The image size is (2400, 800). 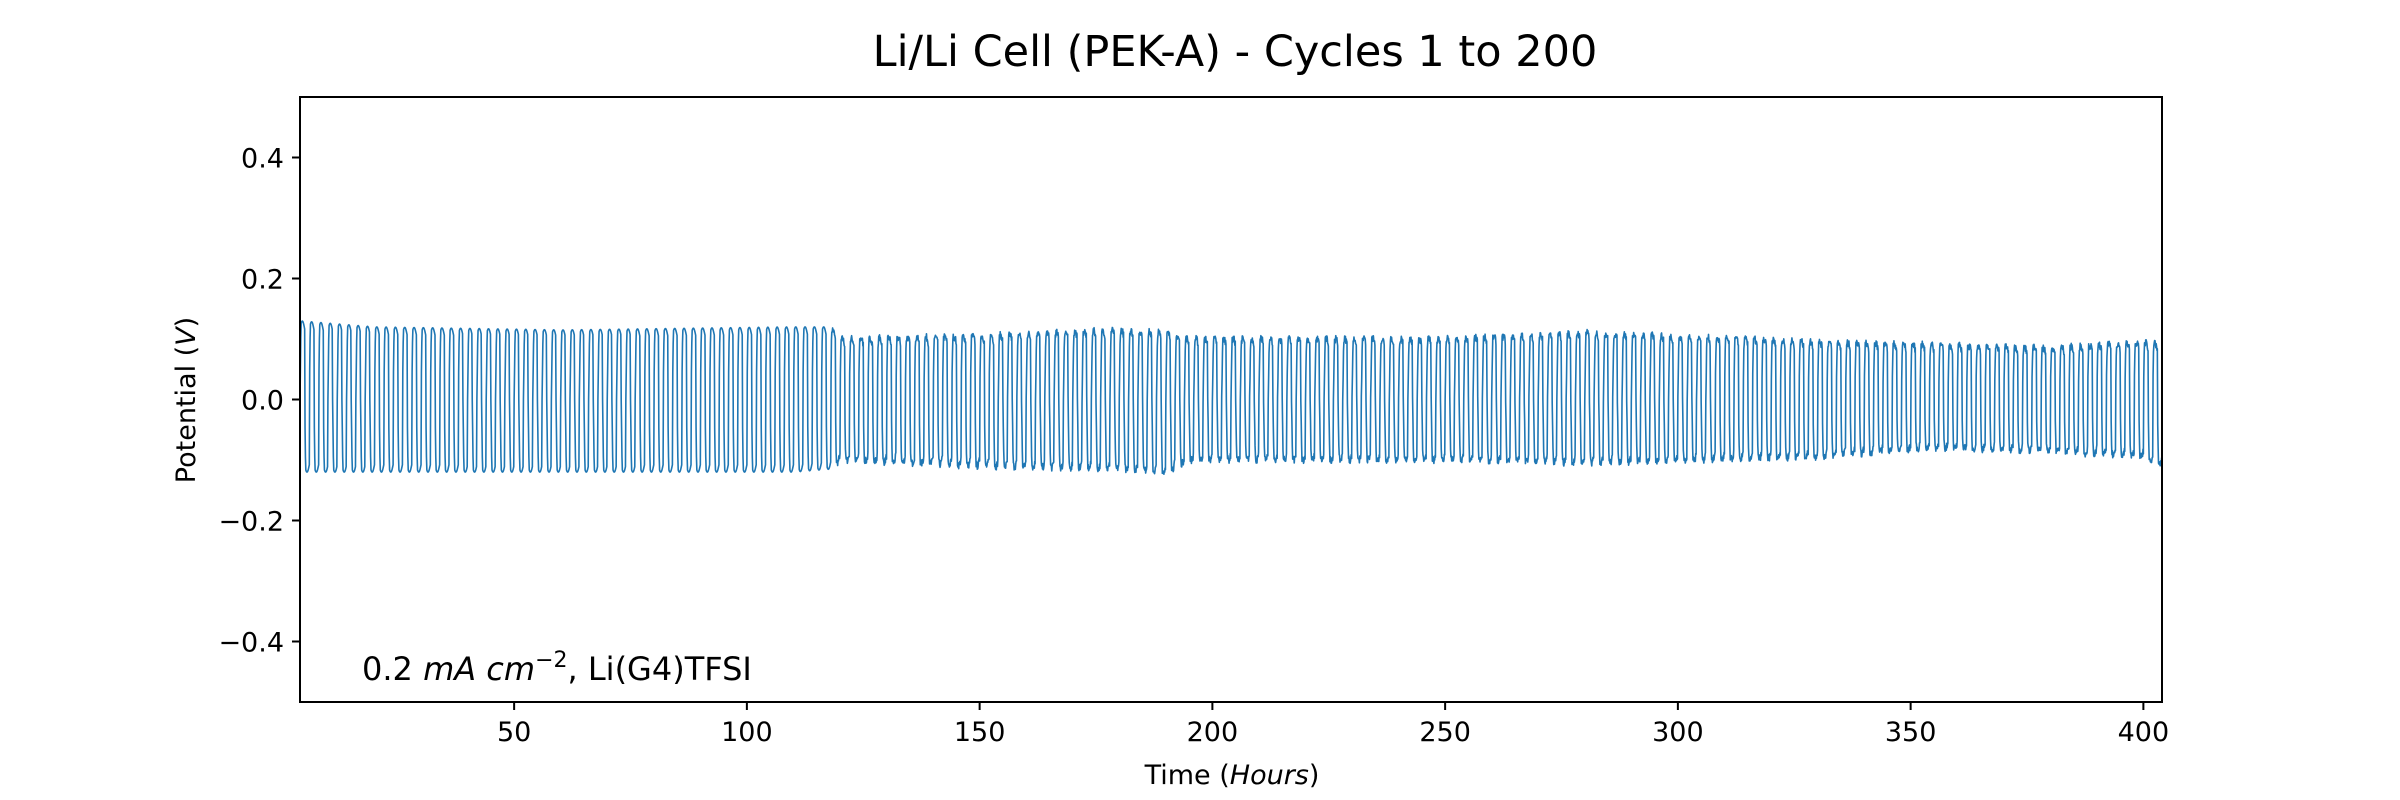 I want to click on x-tick-label: 100, so click(x=747, y=732).